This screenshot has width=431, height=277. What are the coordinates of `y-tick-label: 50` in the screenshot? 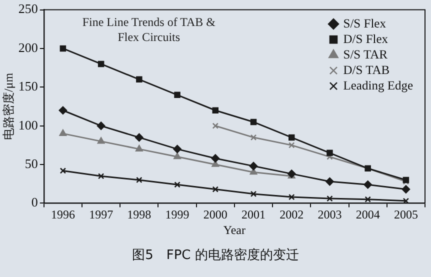 It's located at (31, 163).